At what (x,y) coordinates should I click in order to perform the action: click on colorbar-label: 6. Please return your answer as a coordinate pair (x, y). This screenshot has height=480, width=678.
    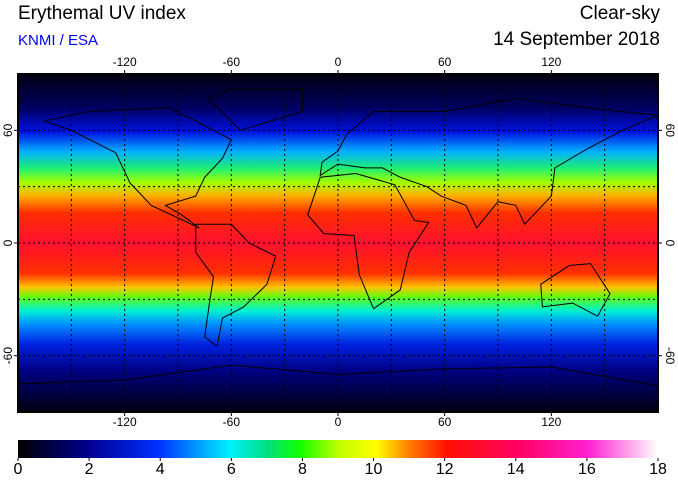
    Looking at the image, I should click on (231, 469).